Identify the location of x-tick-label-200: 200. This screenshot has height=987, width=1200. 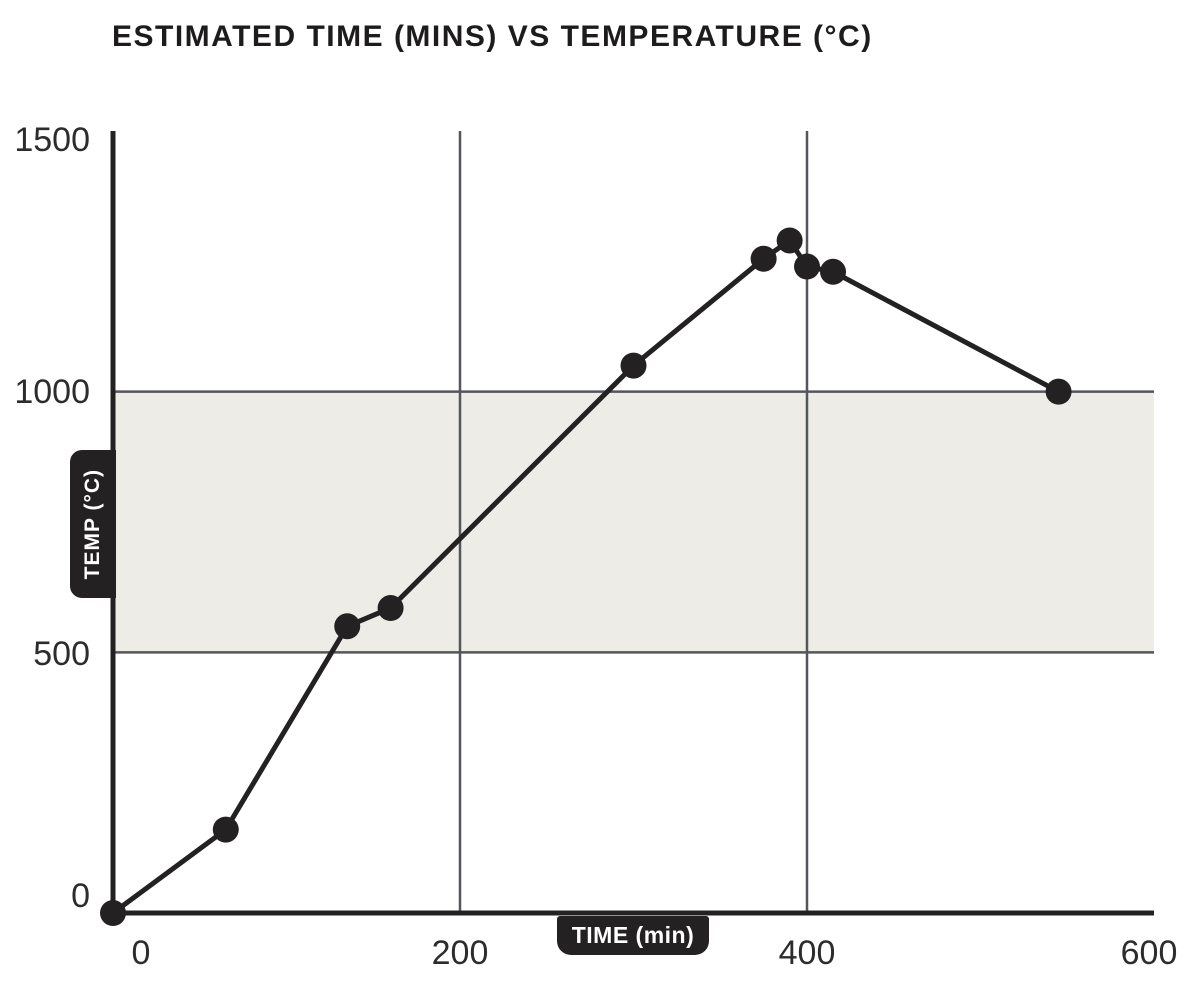
(460, 953).